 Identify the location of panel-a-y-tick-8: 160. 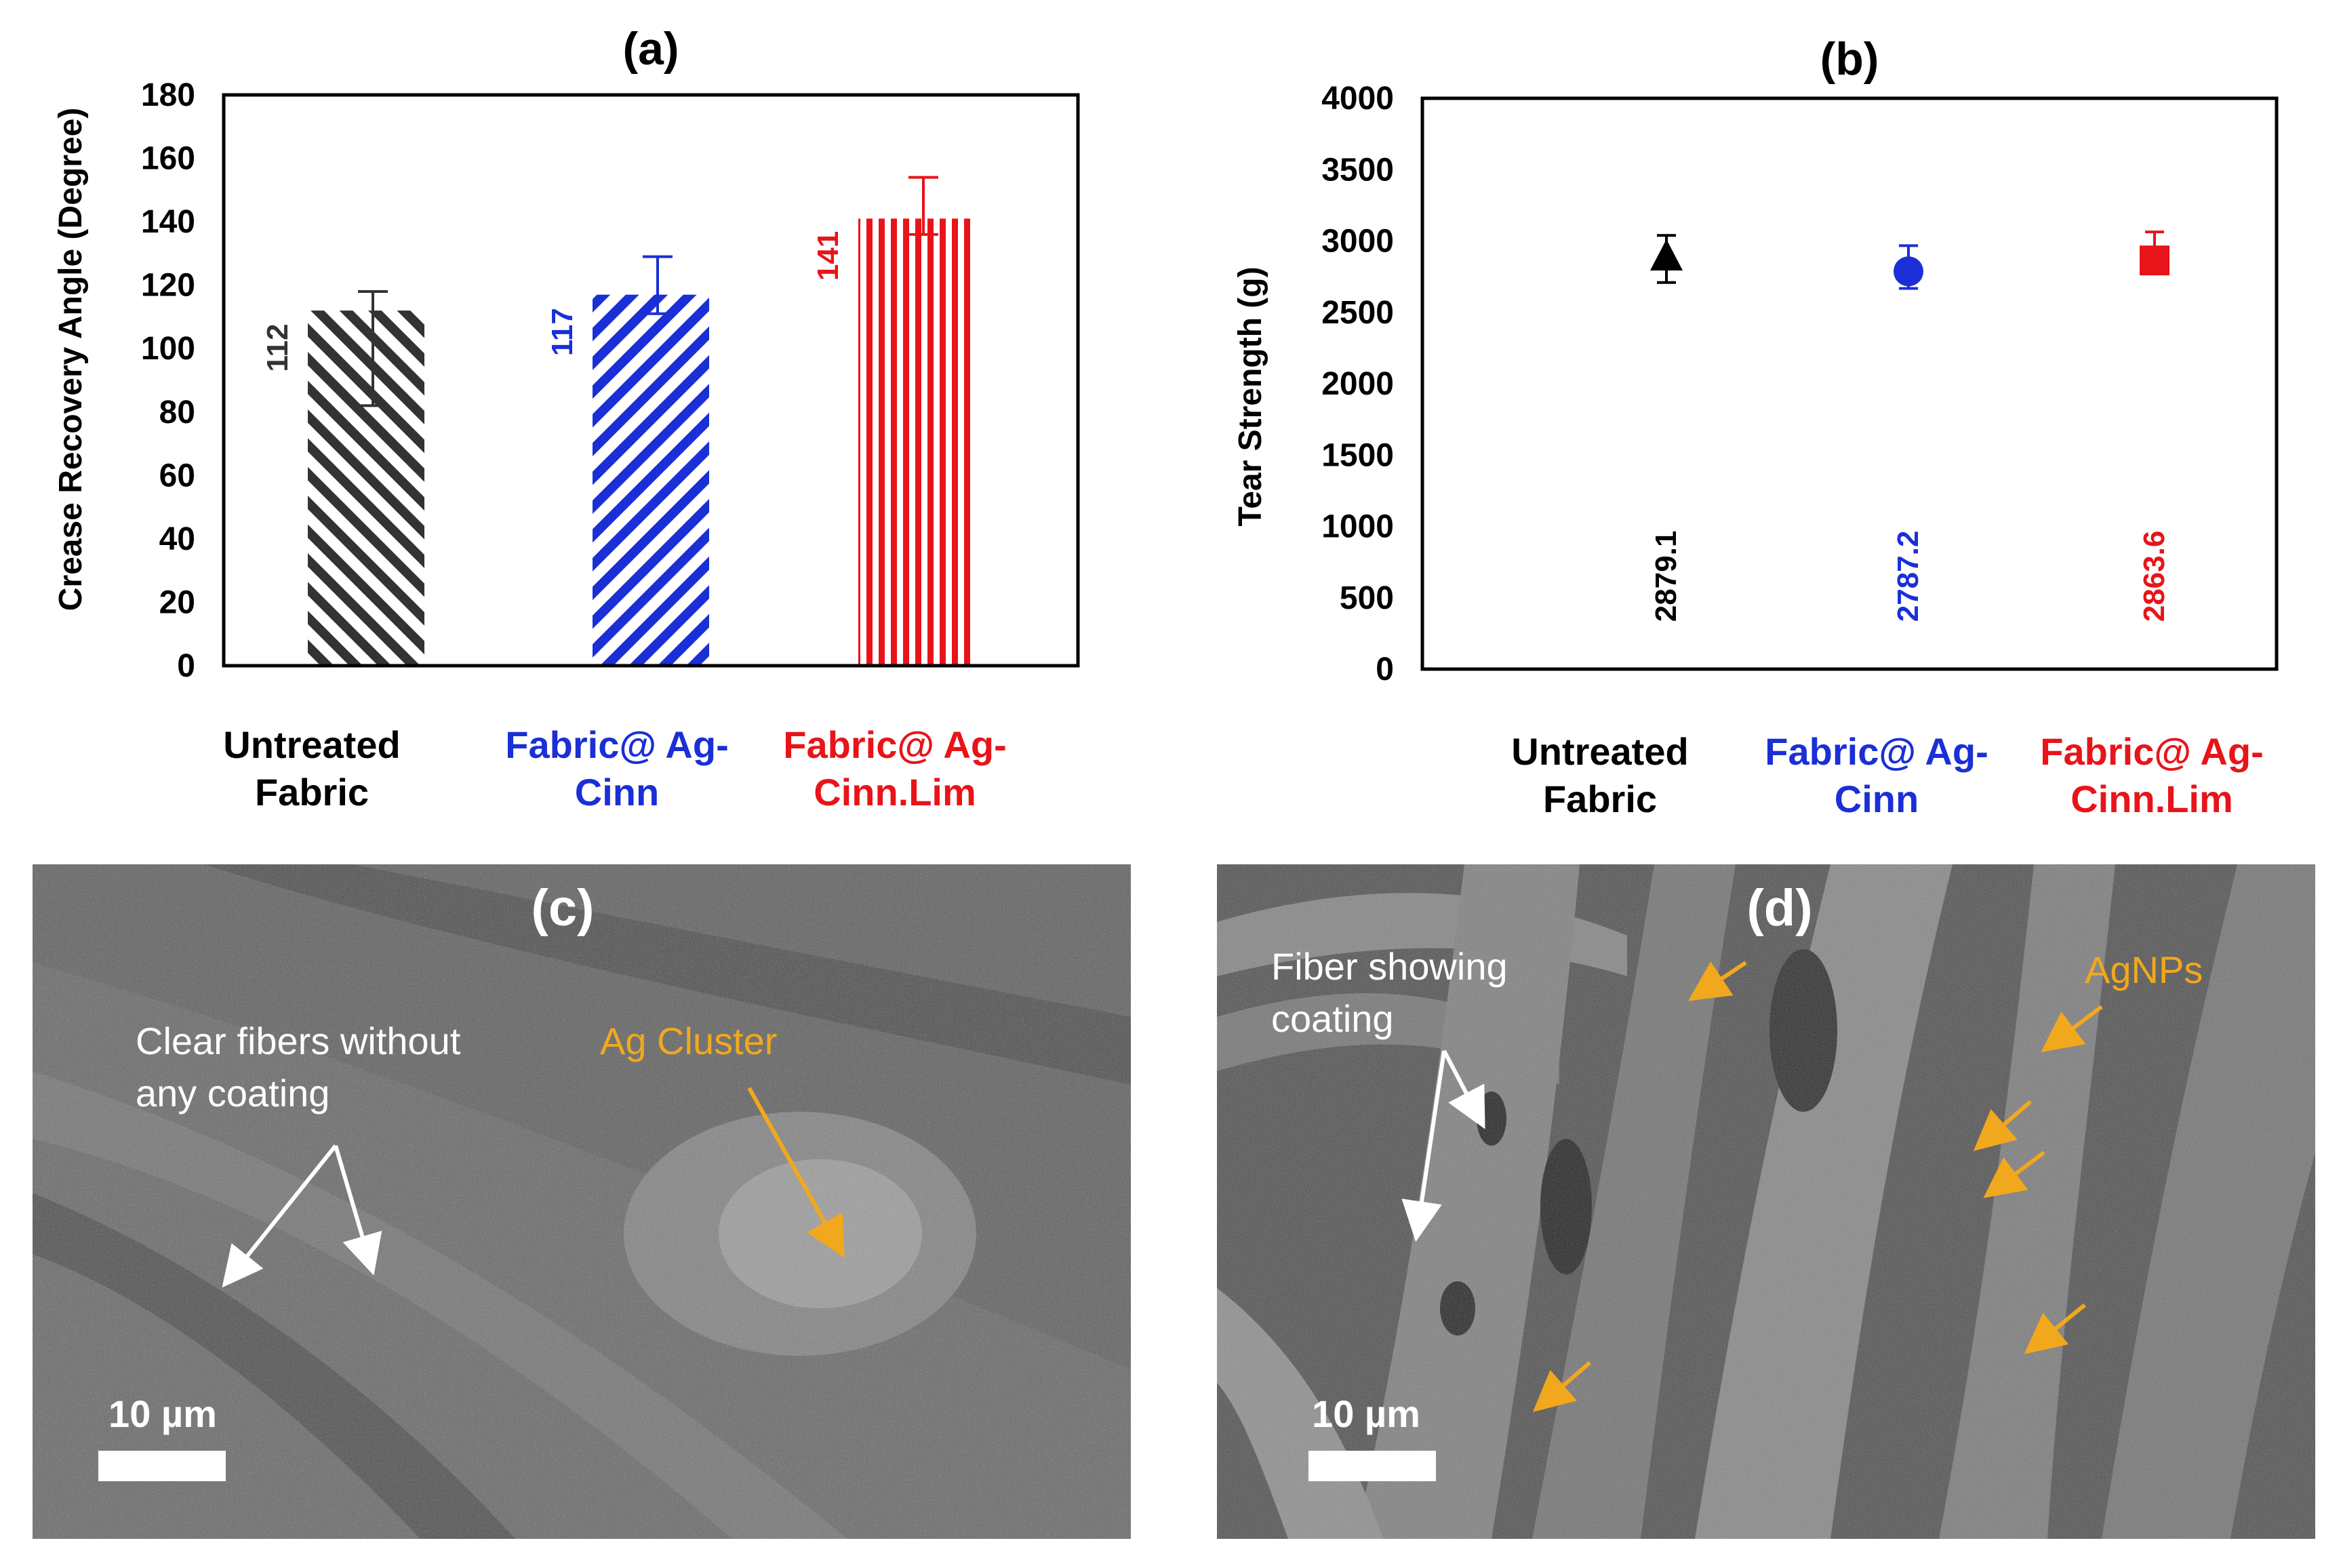
(168, 159).